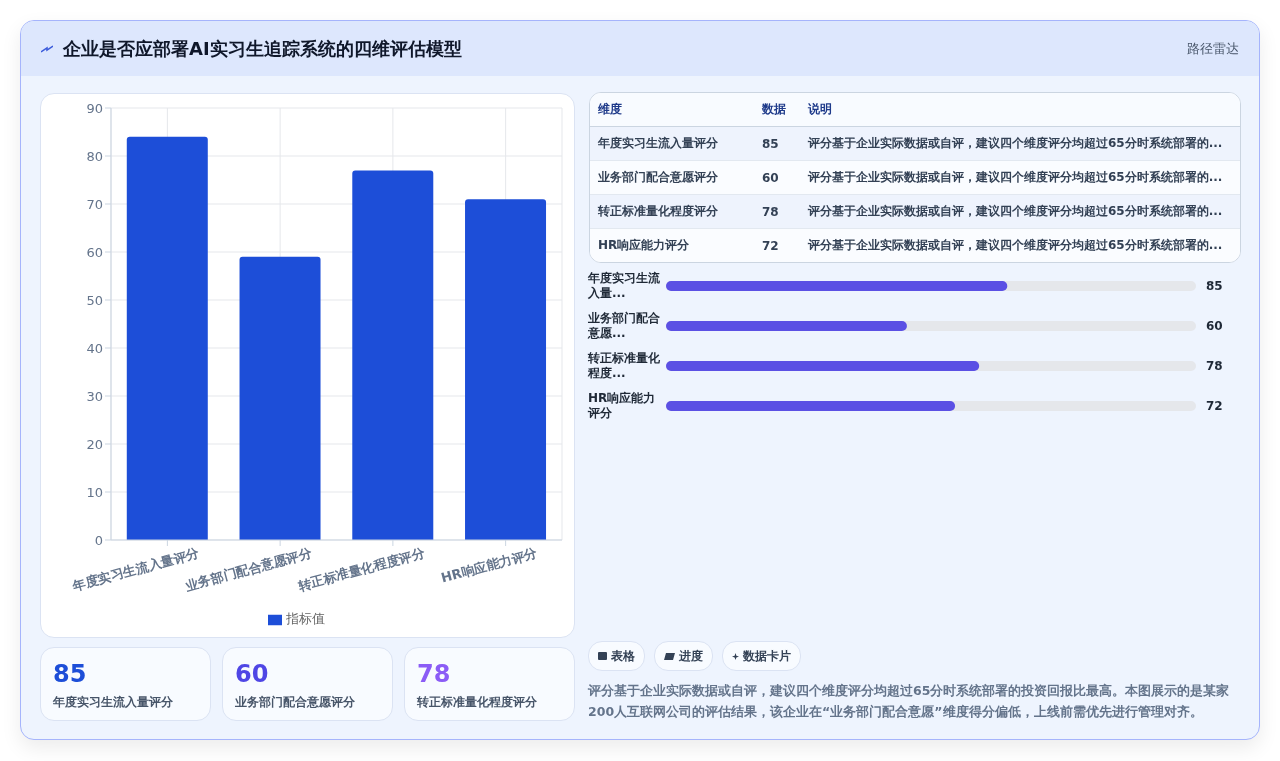 This screenshot has width=1280, height=761. I want to click on chart-title: 企业是否应部署AI实习生追踪系统的四维评估模型, so click(262, 48).